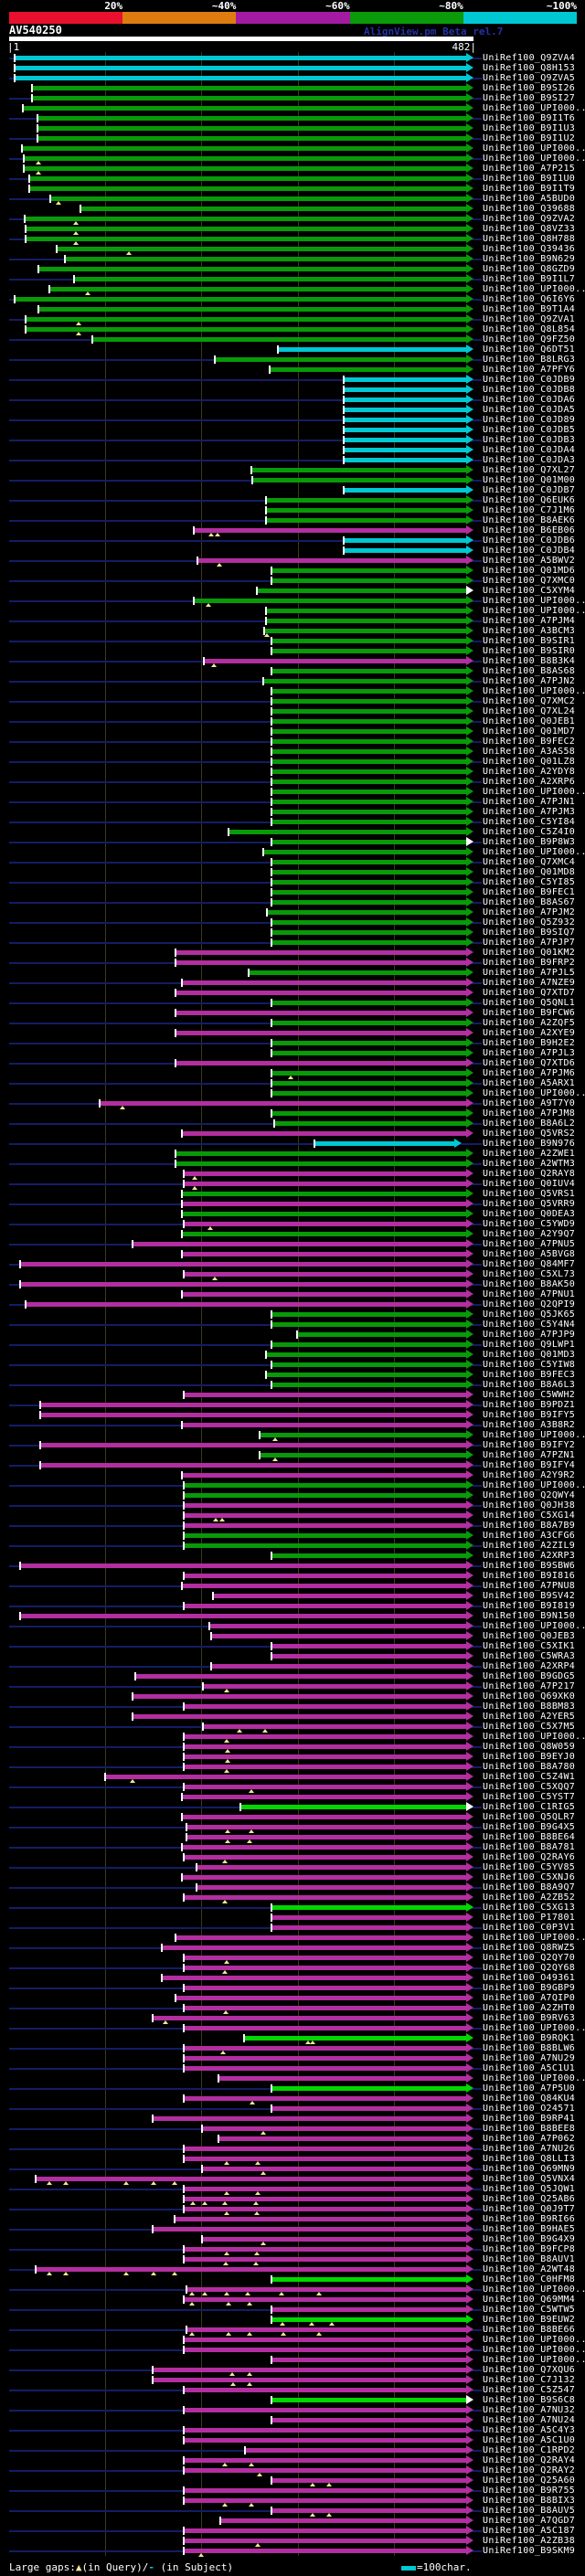  What do you see at coordinates (530, 1907) in the screenshot?
I see `subject-label: UniRef100_C5XG13` at bounding box center [530, 1907].